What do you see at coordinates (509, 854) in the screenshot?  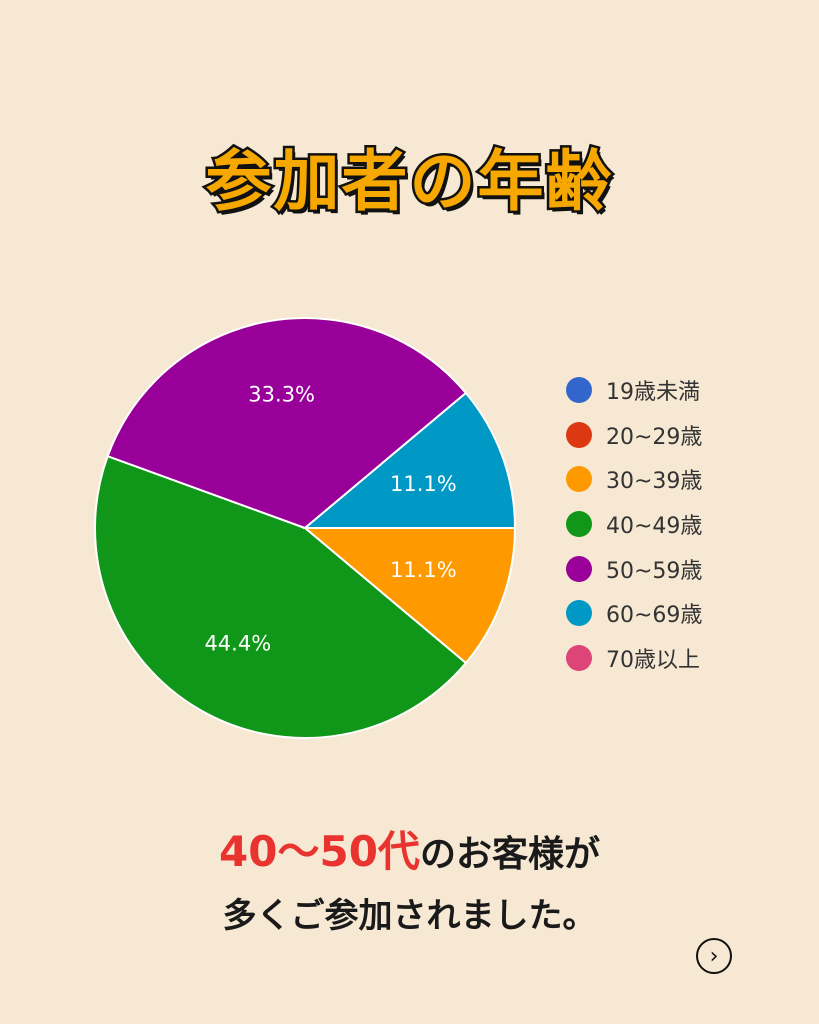 I see `caption-line-1-rest: のお客様が` at bounding box center [509, 854].